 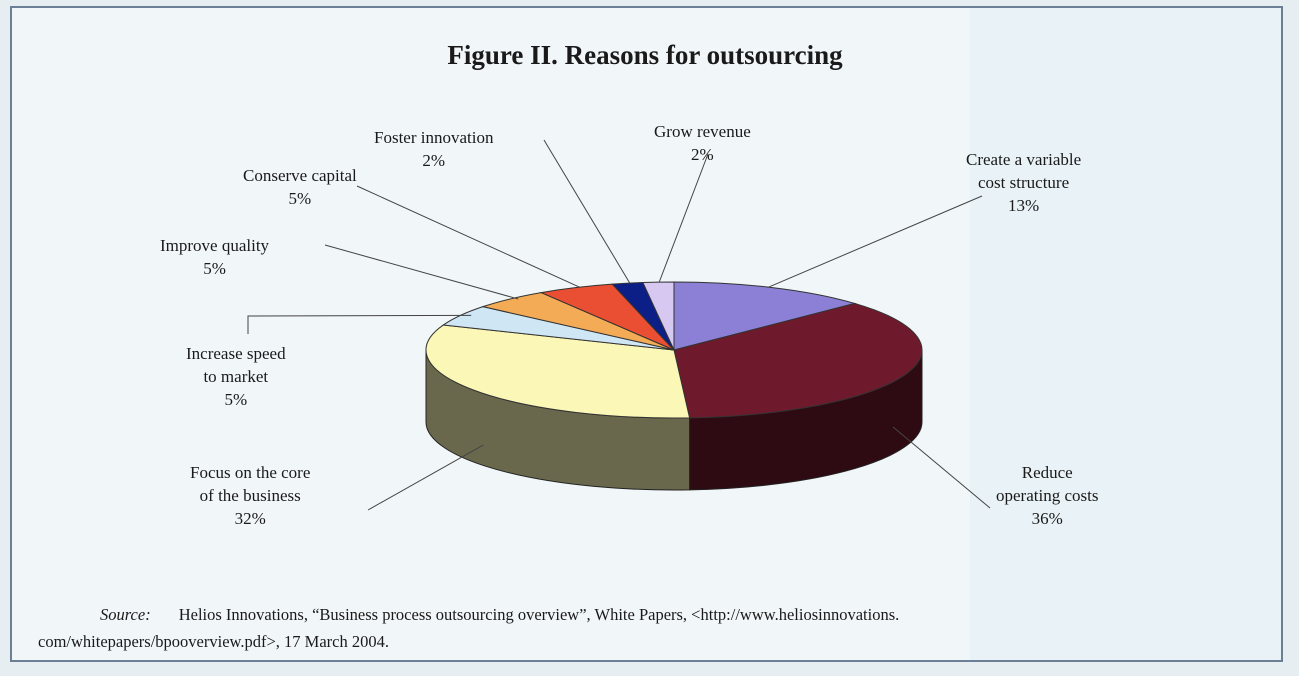 I want to click on source-label: Source:, so click(x=125, y=614).